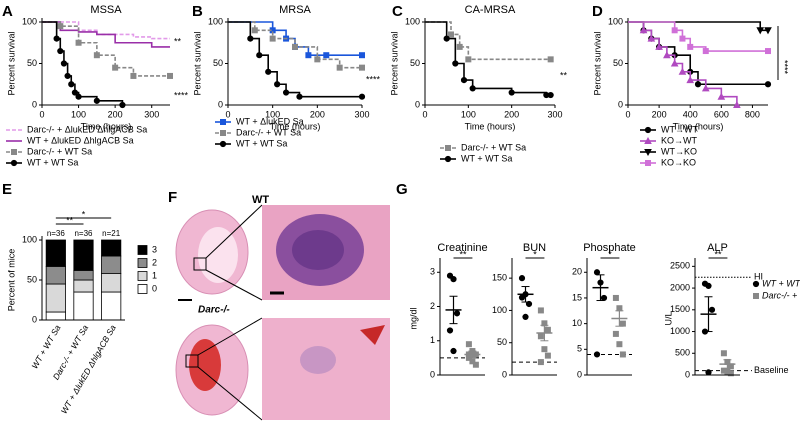  Describe the element at coordinates (154, 288) in the screenshot. I see `legend-label: 0` at that location.